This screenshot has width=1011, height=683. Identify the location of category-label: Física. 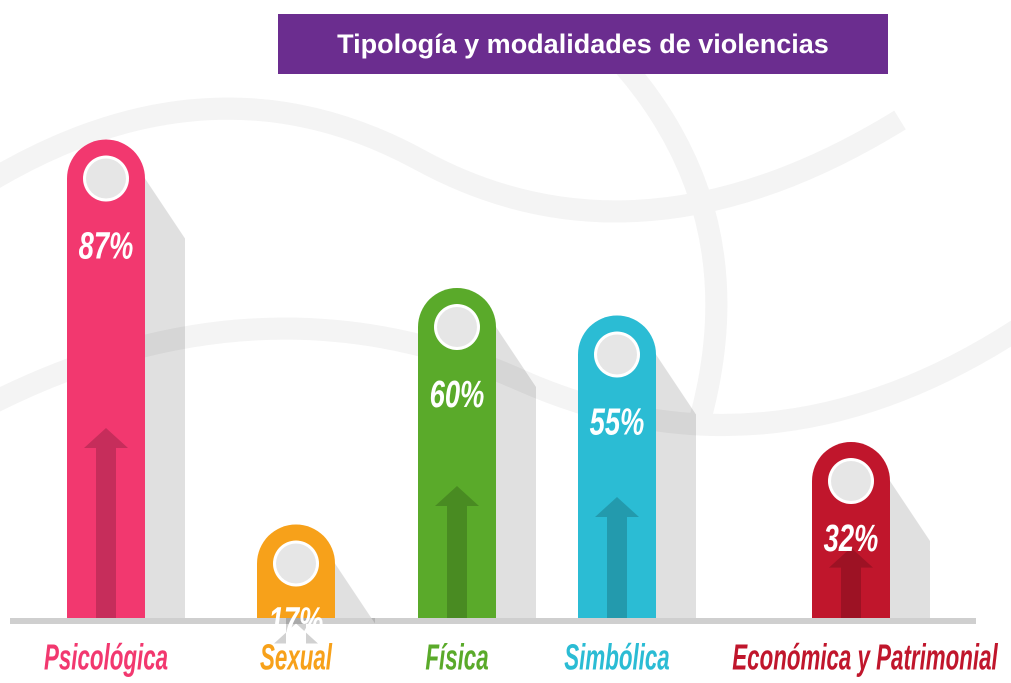
(456, 657).